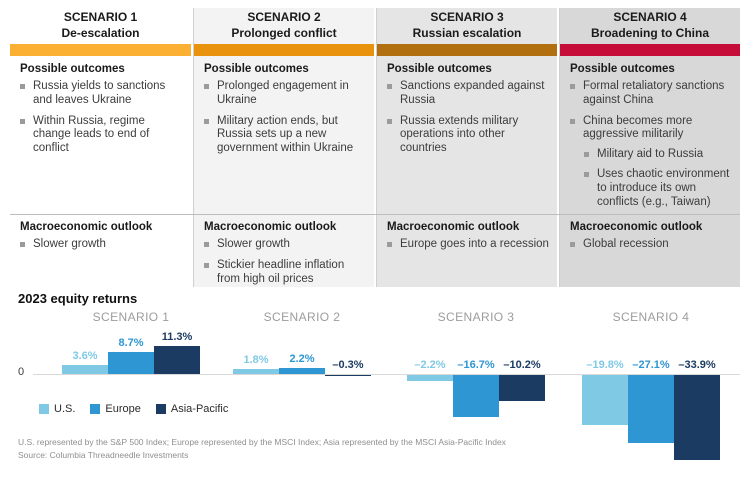  I want to click on chart-category-label: SCENARIO 3, so click(476, 317).